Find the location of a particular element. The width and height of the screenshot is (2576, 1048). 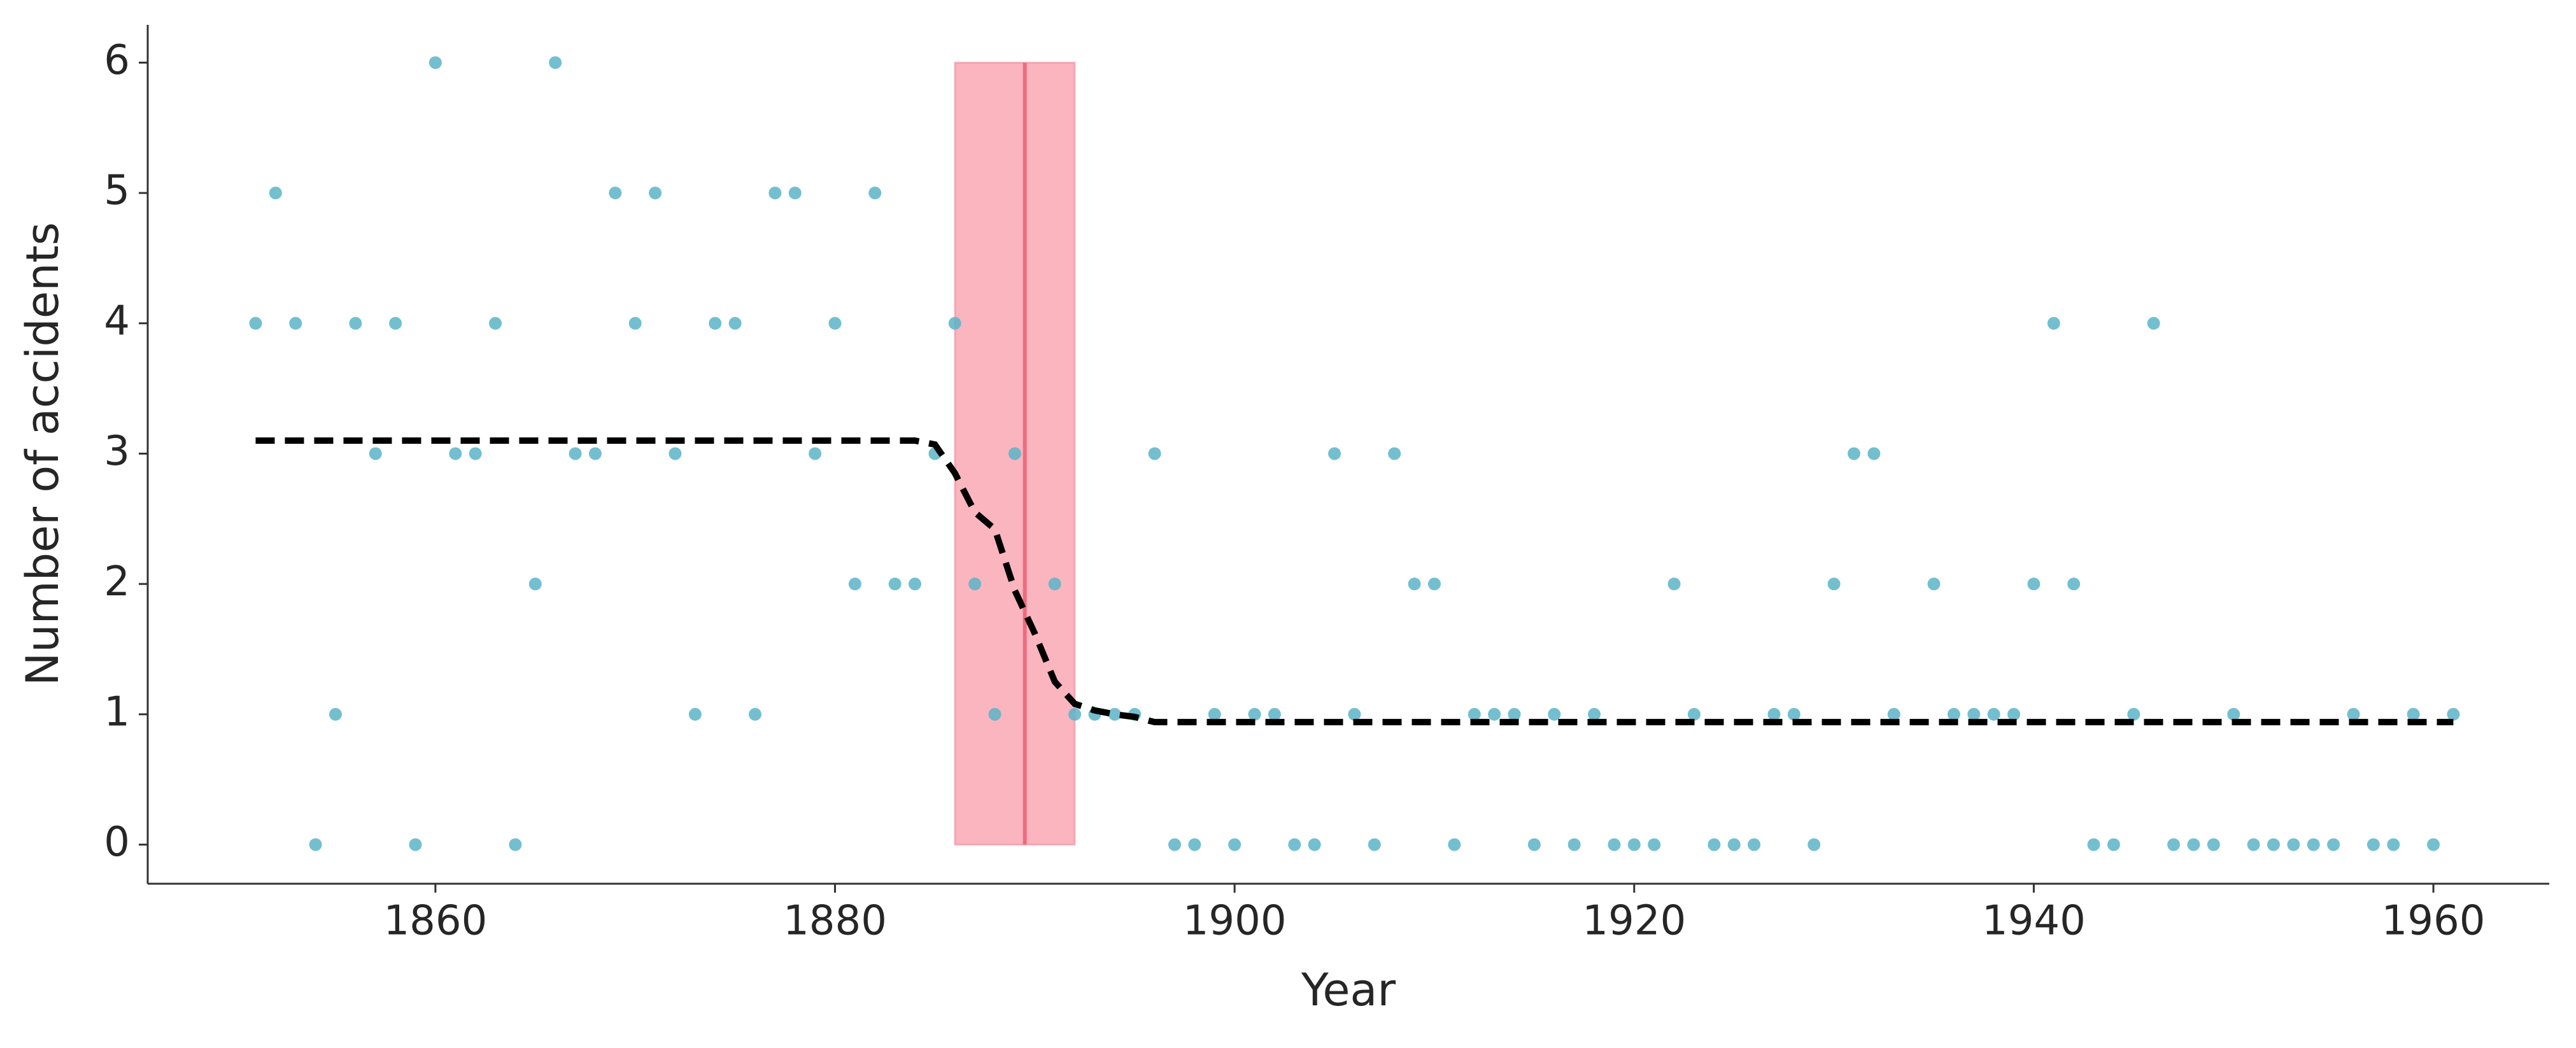

x-tick-label: 1900 is located at coordinates (1235, 921).